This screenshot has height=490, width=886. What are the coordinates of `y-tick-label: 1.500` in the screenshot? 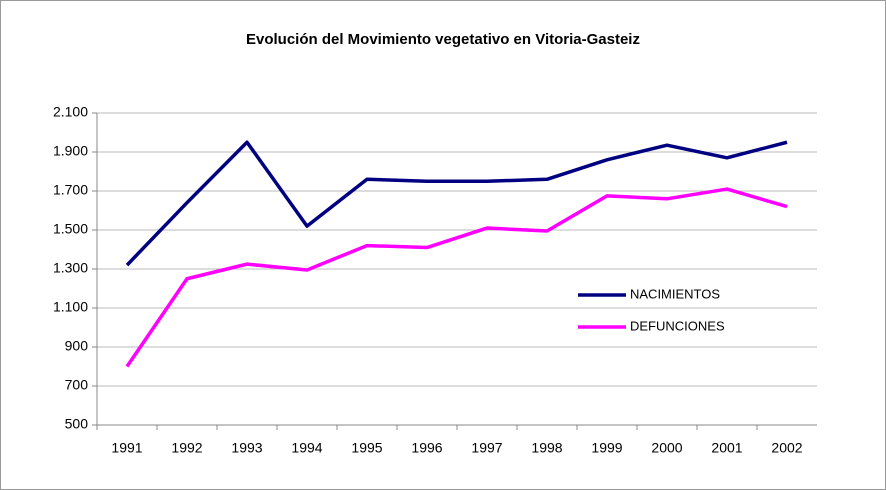 It's located at (70, 229).